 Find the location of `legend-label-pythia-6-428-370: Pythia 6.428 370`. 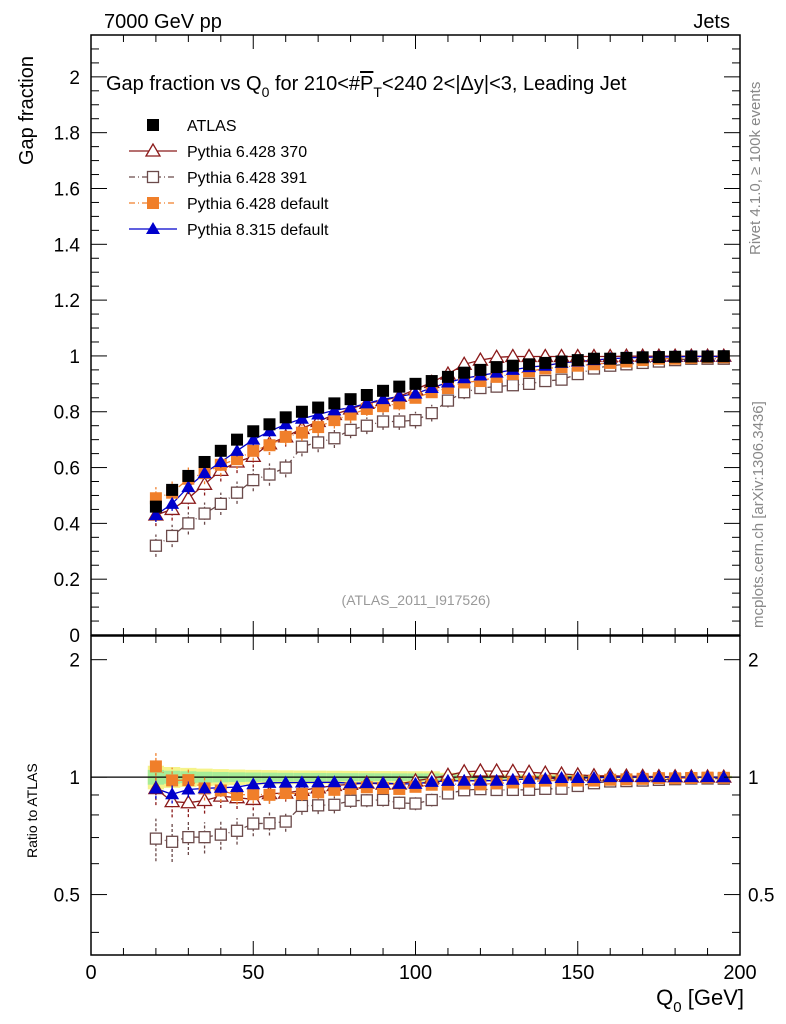

legend-label-pythia-6-428-370: Pythia 6.428 370 is located at coordinates (247, 152).